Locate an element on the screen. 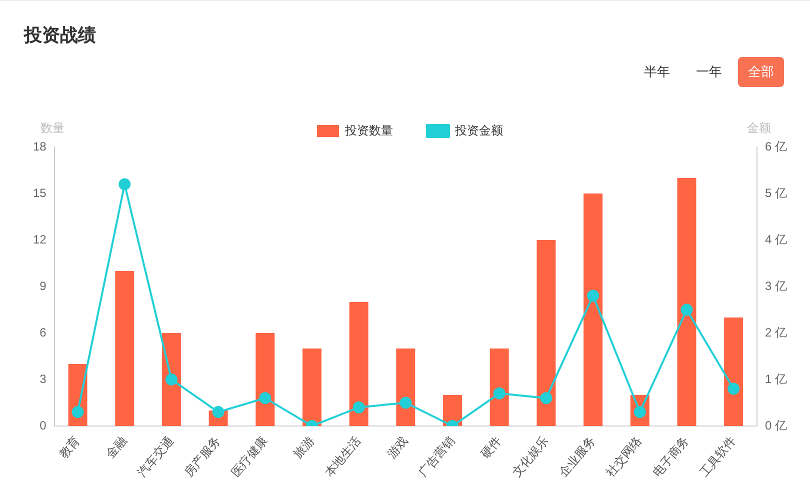 This screenshot has height=486, width=810. y-axis-title: 数量 is located at coordinates (52, 128).